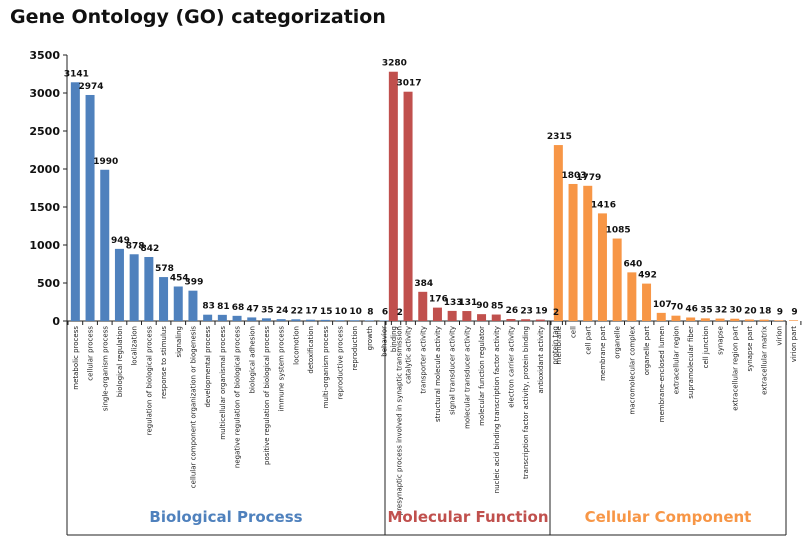  I want to click on chart-title: Gene Ontology (GO) categorization, so click(198, 17).